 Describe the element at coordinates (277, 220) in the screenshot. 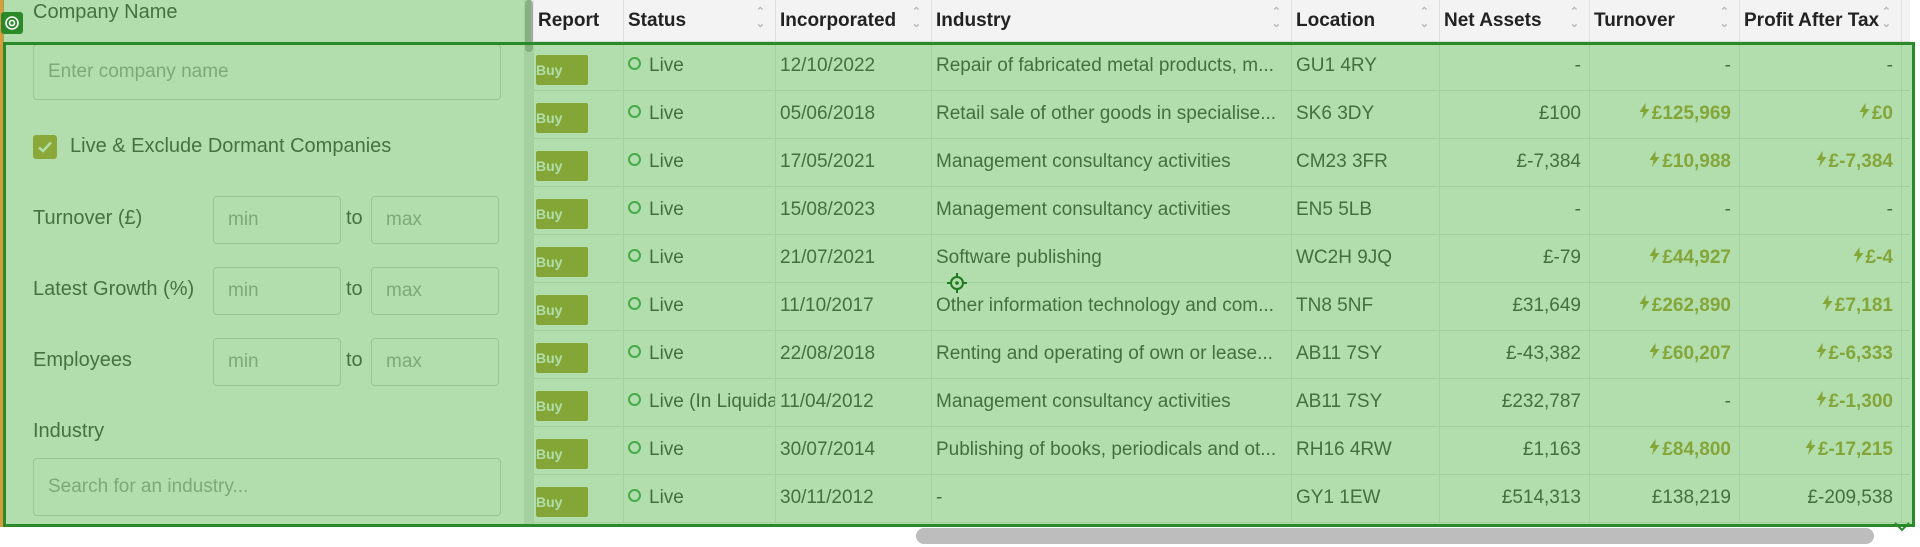

I see `turnover-min-input` at that location.